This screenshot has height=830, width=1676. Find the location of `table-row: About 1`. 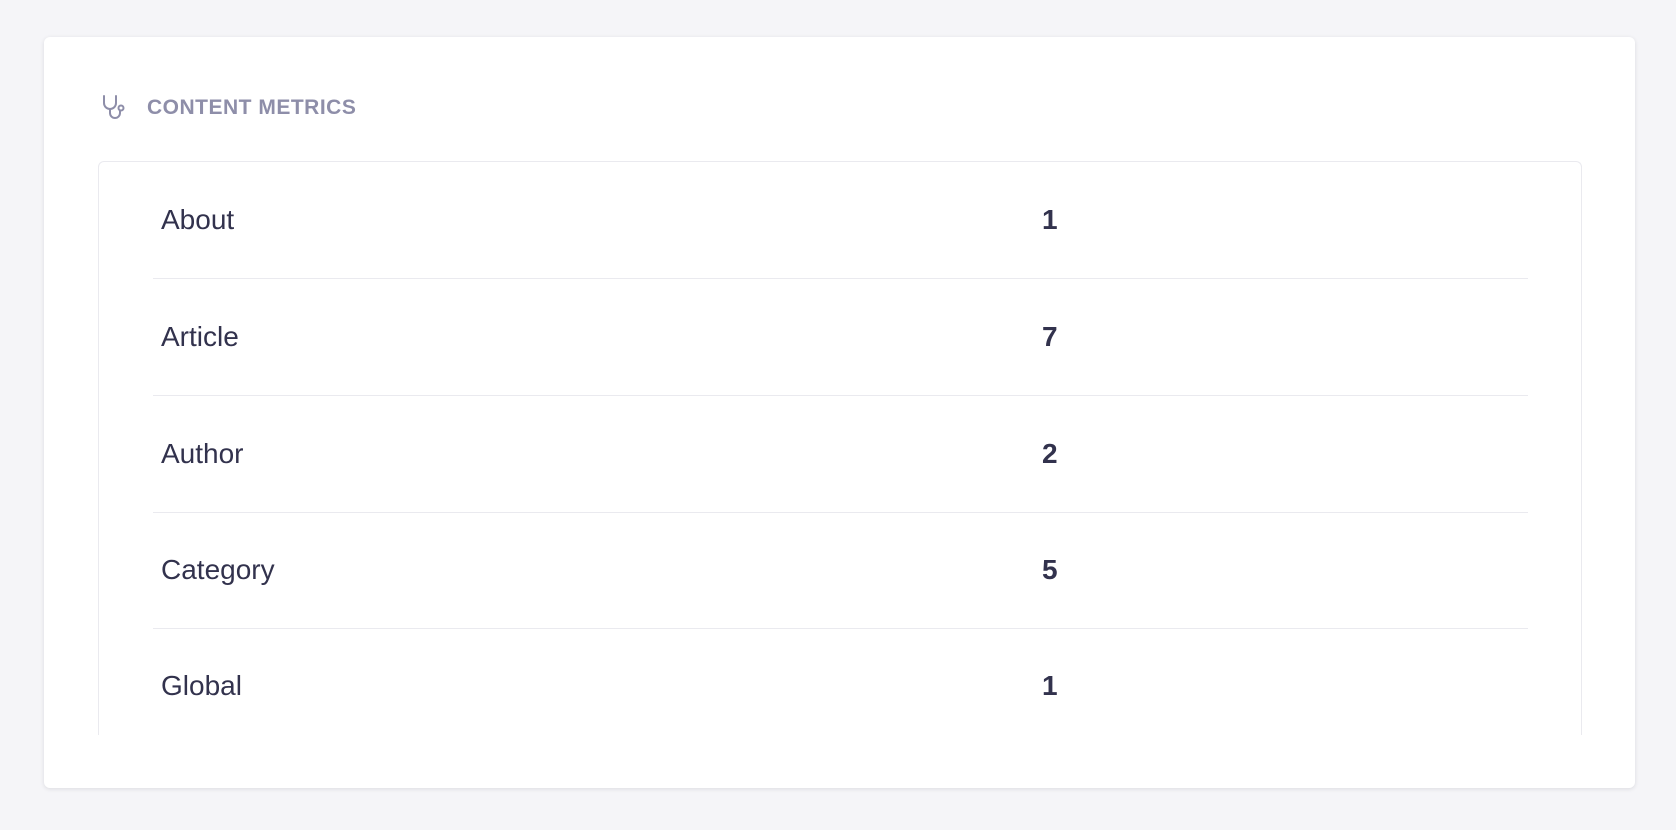

table-row: About 1 is located at coordinates (840, 220).